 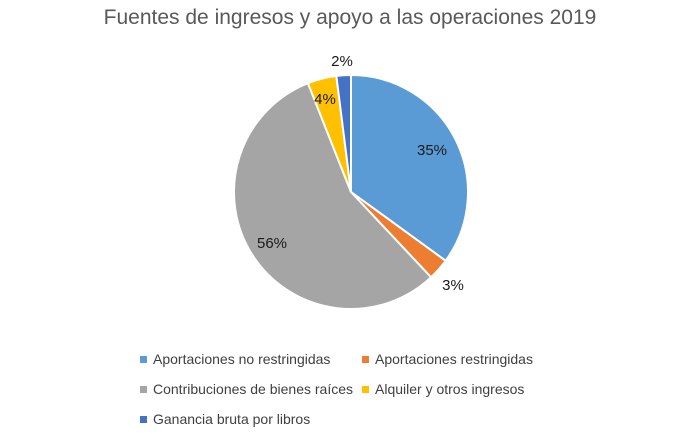 I want to click on legend-item: Aportaciones restringidas, so click(x=469, y=359).